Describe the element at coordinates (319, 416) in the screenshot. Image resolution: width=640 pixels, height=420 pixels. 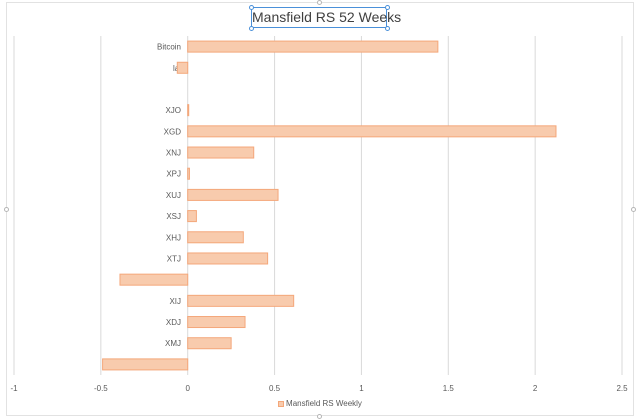
I see `chart-resize-handle-bottom` at that location.